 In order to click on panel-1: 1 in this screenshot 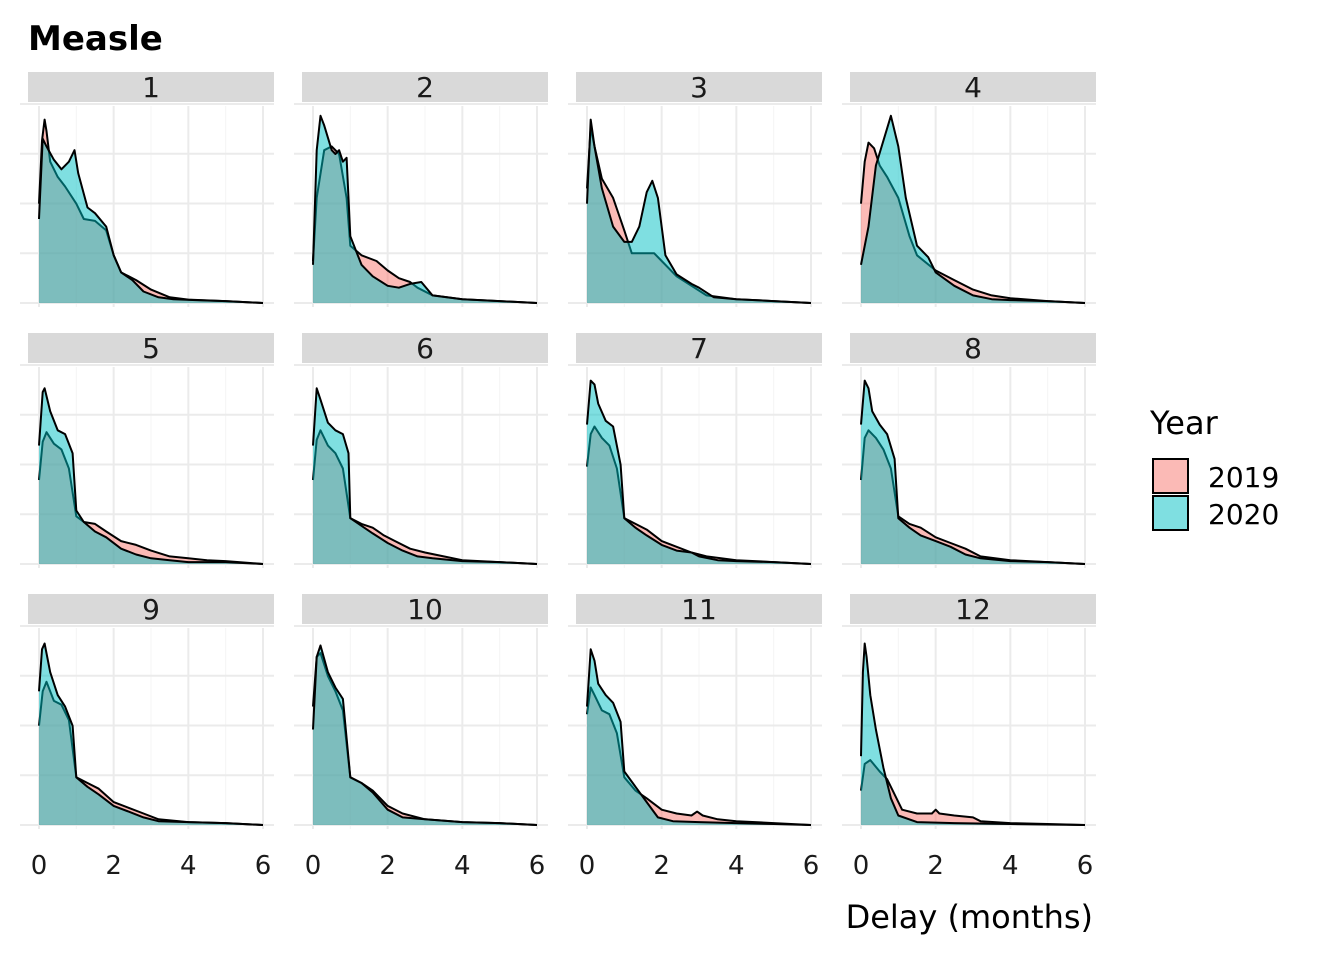, I will do `click(147, 189)`.